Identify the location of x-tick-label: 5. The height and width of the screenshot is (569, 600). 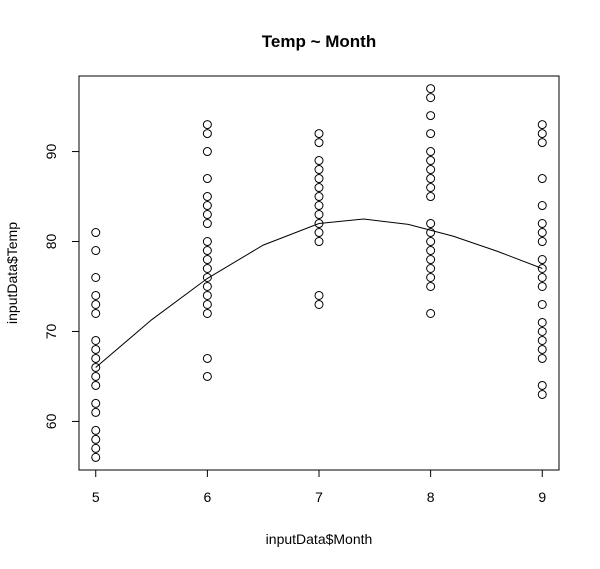
(96, 497).